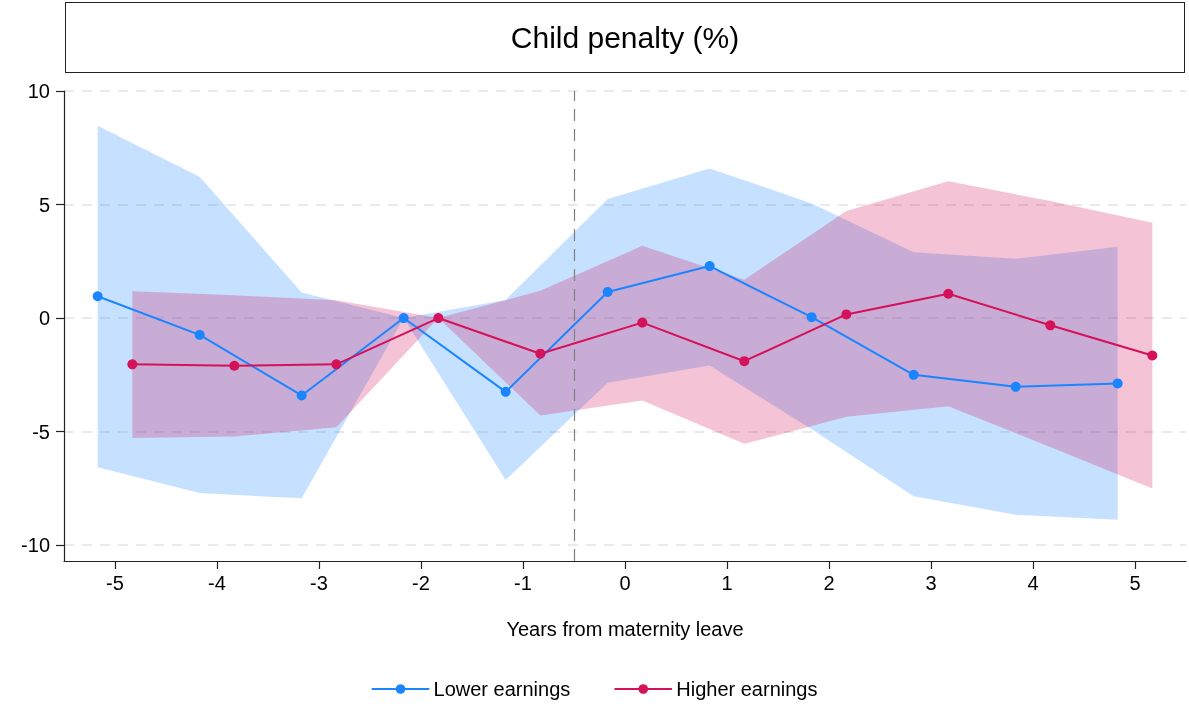  What do you see at coordinates (829, 583) in the screenshot?
I see `x-tick-label: 2` at bounding box center [829, 583].